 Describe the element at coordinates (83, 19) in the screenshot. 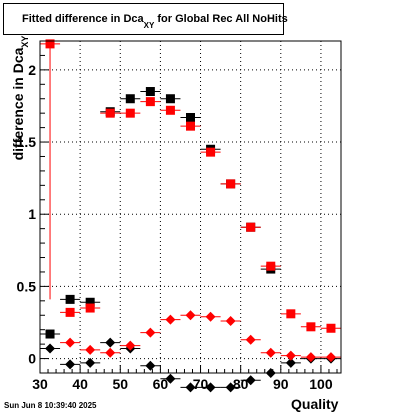

I see `chart-title-main: Fitted difference in Dca` at that location.